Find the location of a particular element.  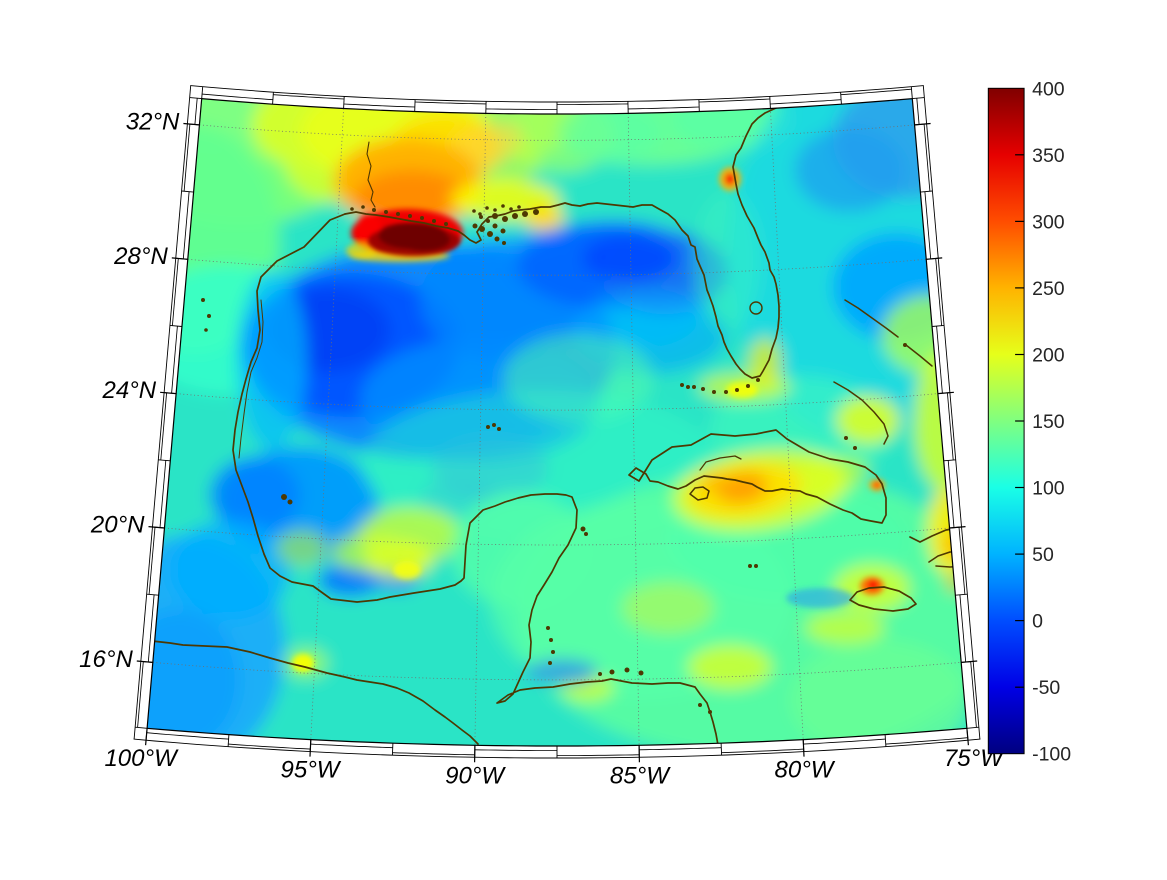

svg-text: -100 is located at coordinates (1051, 755).